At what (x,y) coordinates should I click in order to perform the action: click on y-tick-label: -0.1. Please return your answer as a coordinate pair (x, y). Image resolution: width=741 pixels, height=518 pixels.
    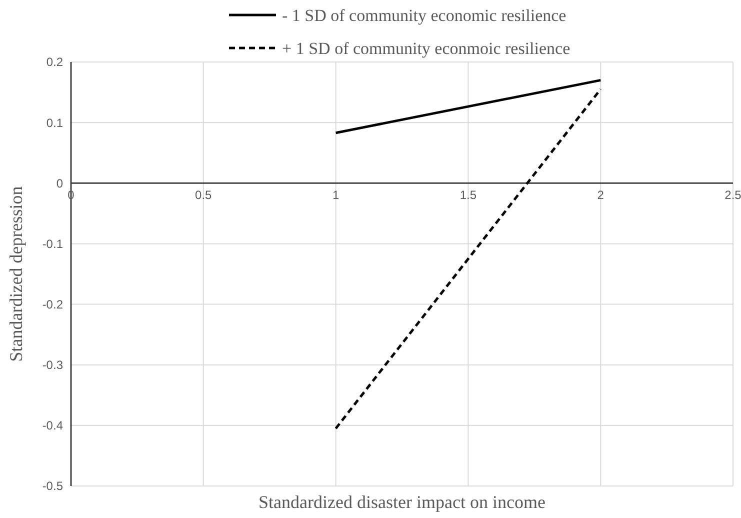
    Looking at the image, I should click on (53, 243).